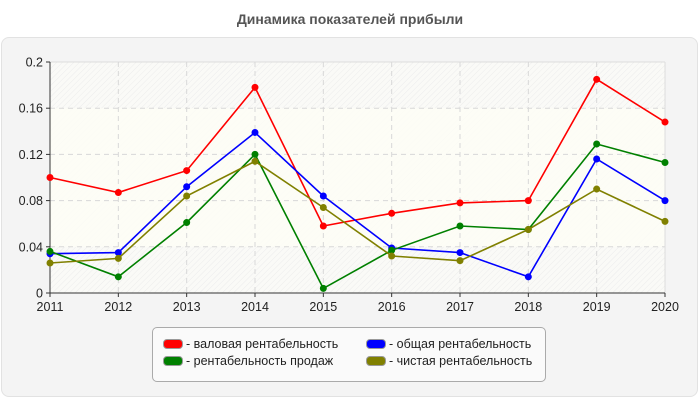 The image size is (700, 400). What do you see at coordinates (187, 307) in the screenshot?
I see `x-tick-label: 2013` at bounding box center [187, 307].